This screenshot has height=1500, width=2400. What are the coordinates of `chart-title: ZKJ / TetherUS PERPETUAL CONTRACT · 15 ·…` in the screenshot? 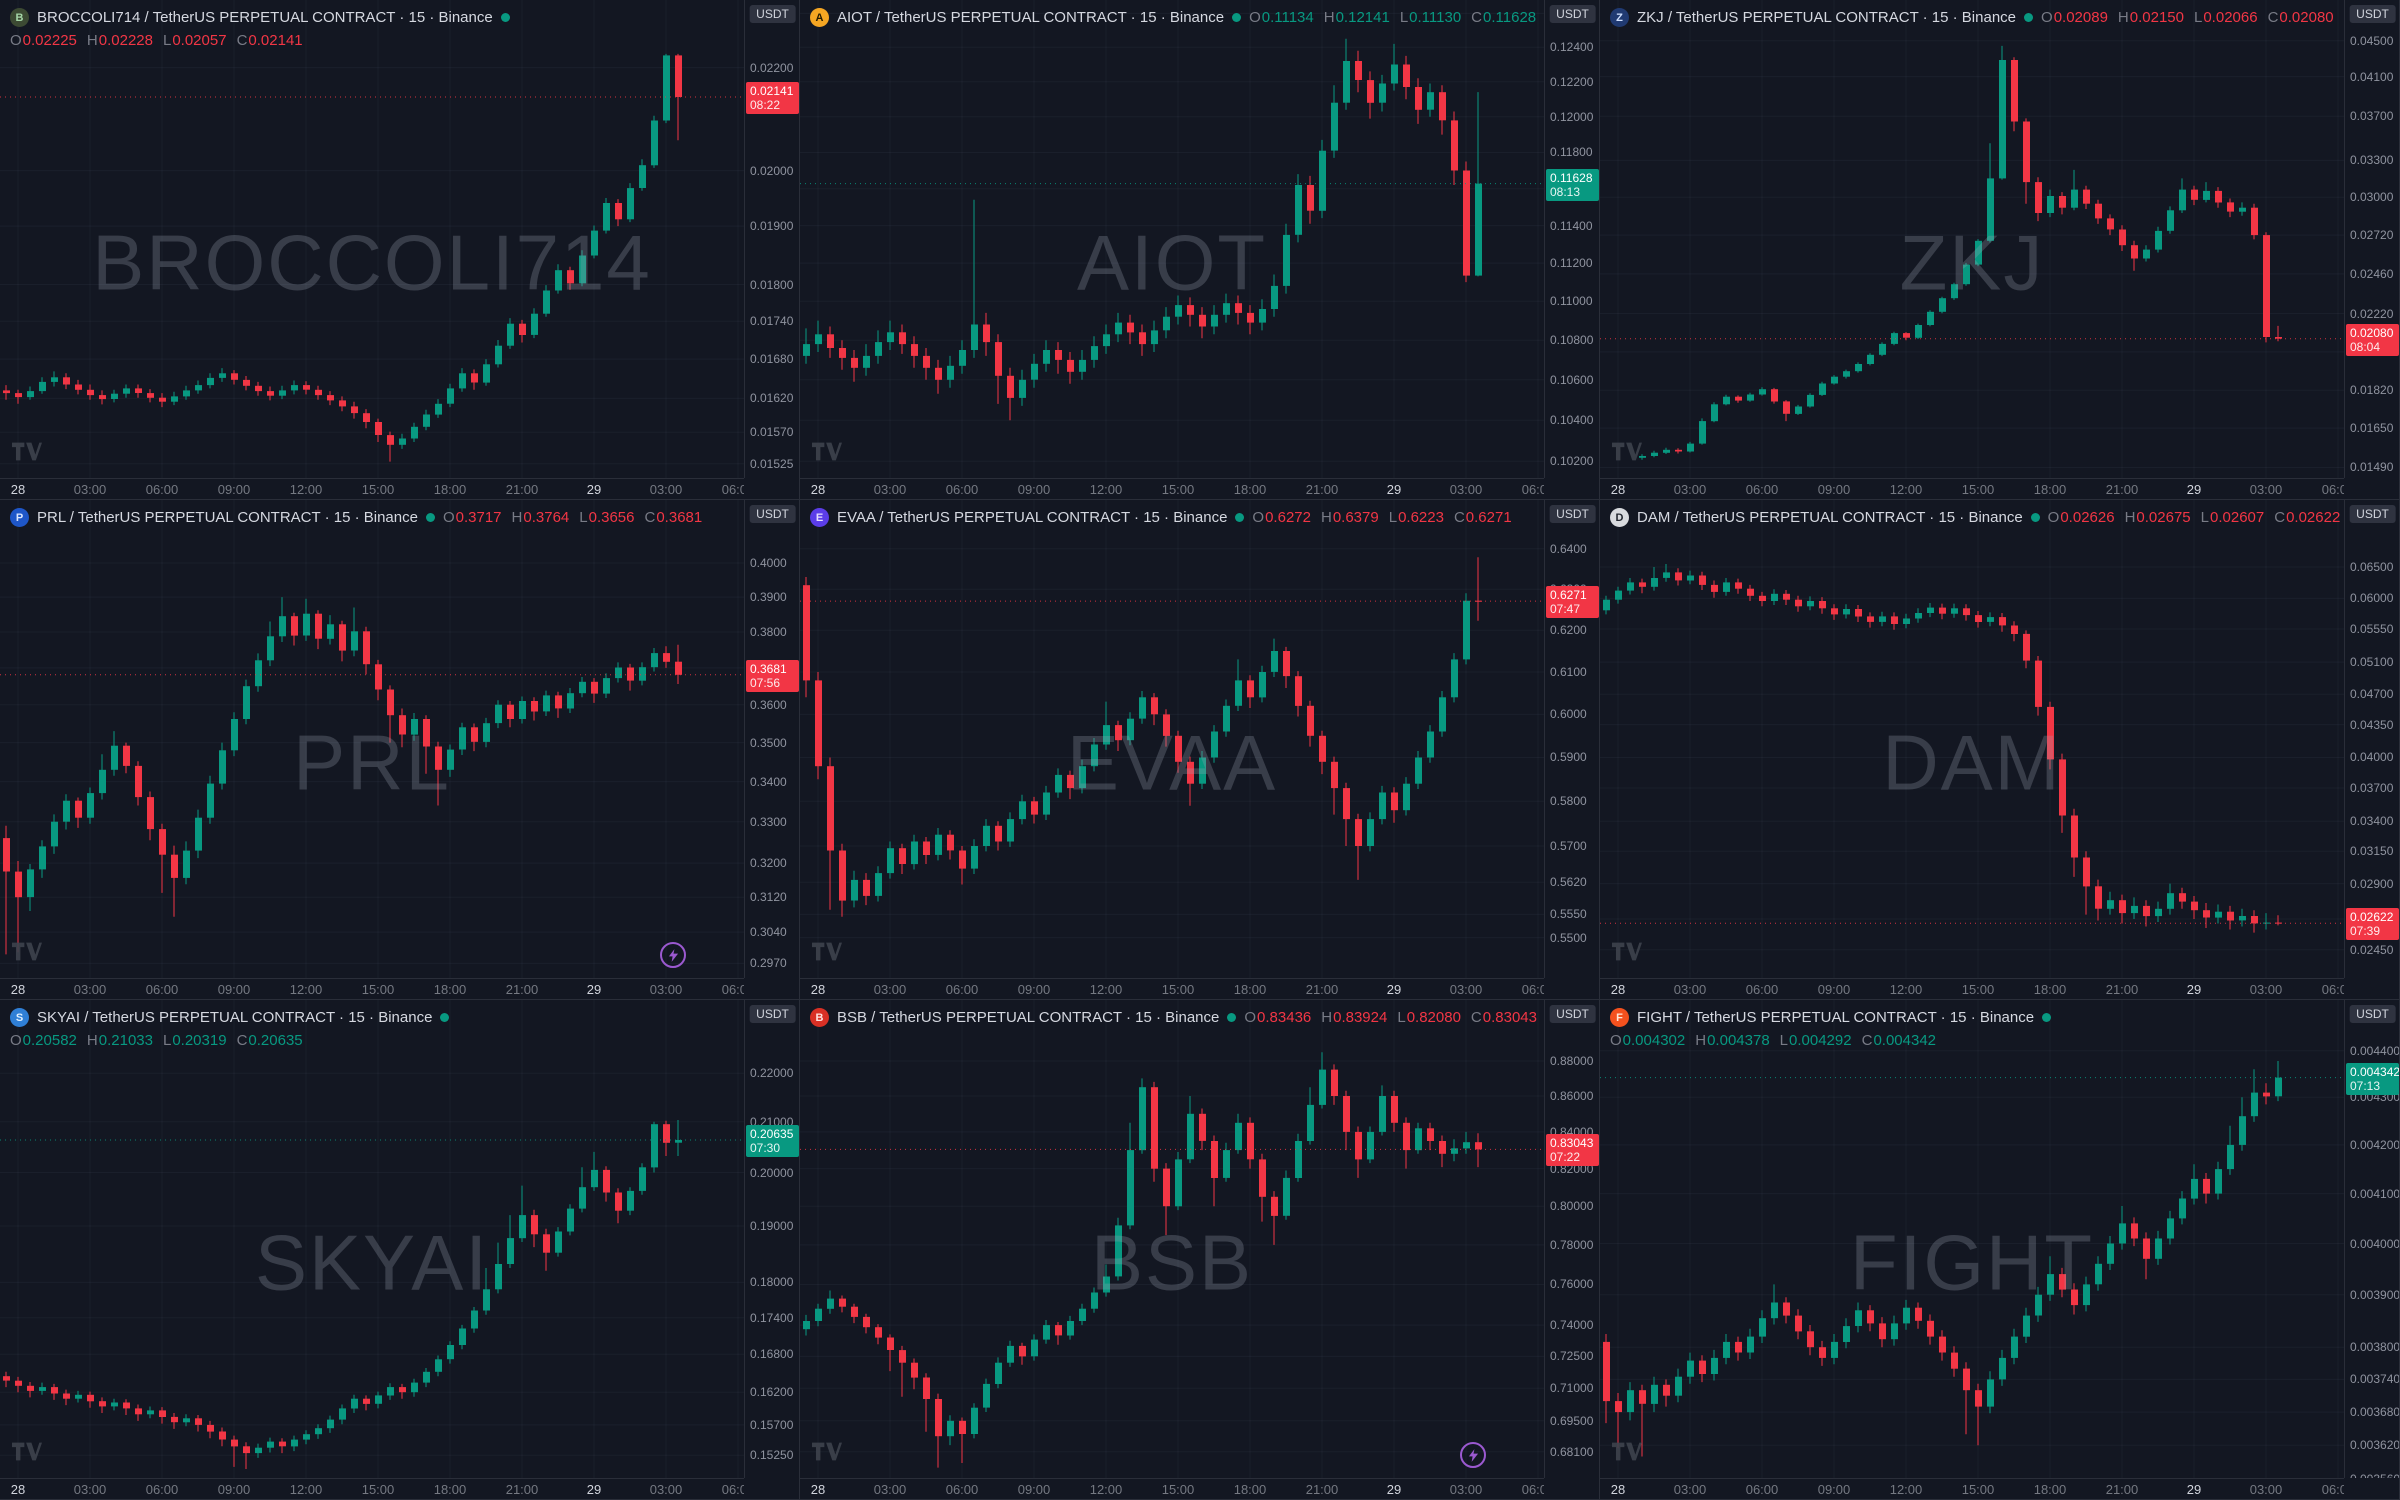 It's located at (1827, 17).